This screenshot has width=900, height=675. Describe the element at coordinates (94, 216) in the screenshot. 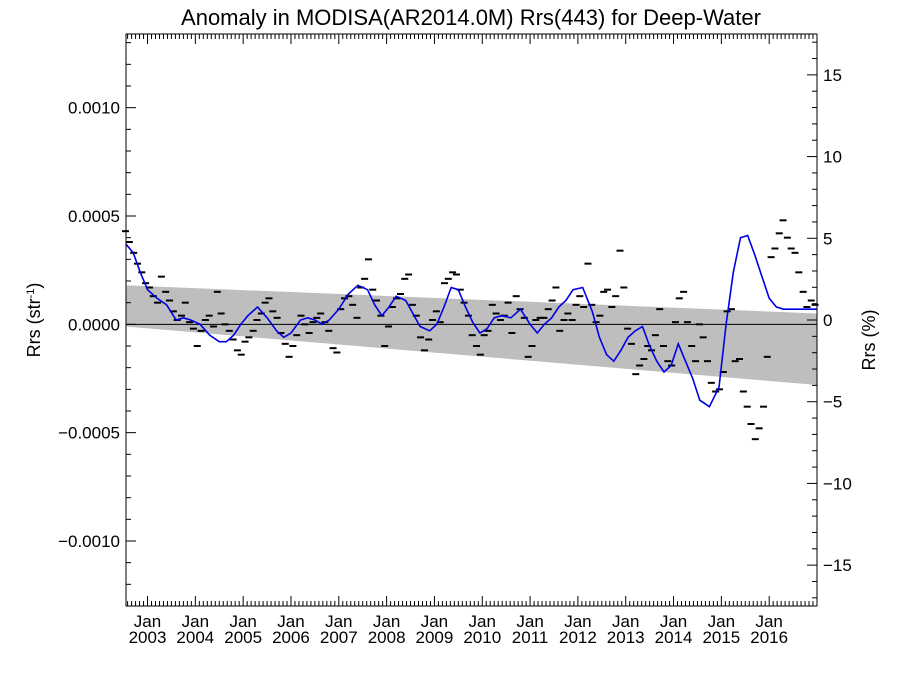

I see `left-tick-label: 0.0005` at that location.